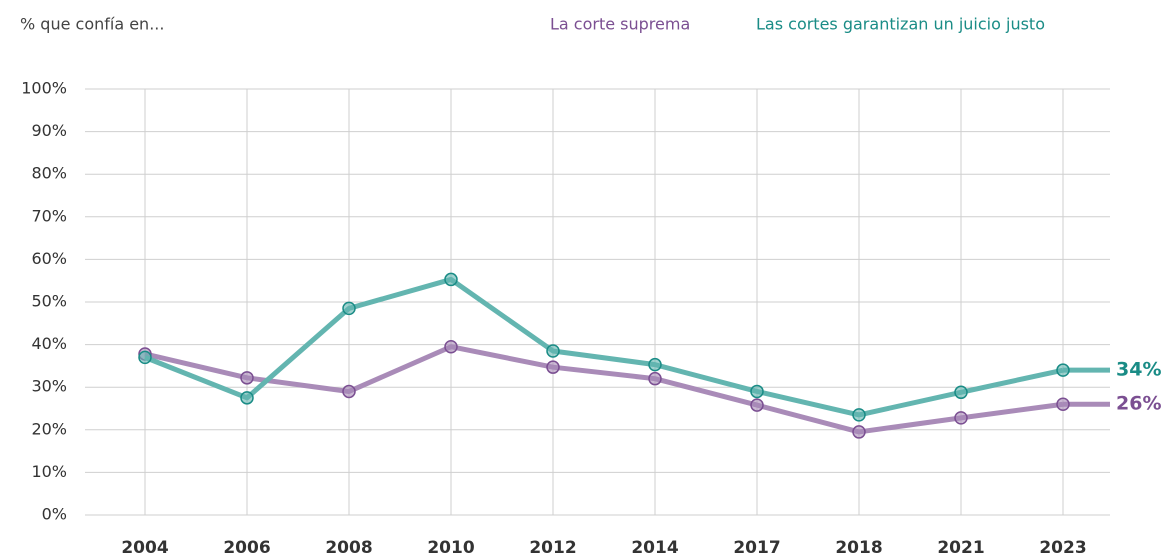 The height and width of the screenshot is (560, 1163). What do you see at coordinates (348, 548) in the screenshot?
I see `x-tick-label: 2008` at bounding box center [348, 548].